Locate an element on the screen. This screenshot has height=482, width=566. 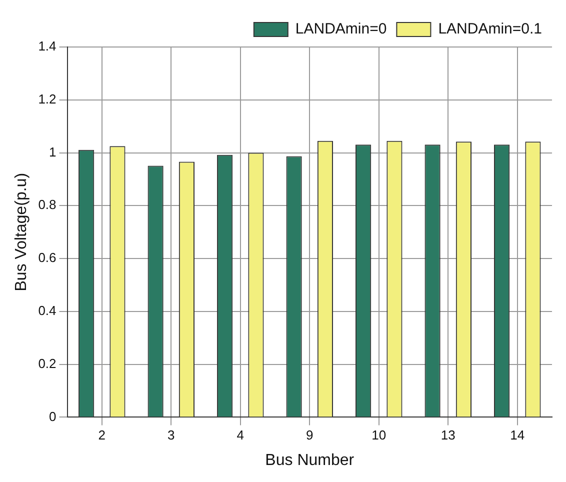
y-tick-label: 0.2 is located at coordinates (47, 363).